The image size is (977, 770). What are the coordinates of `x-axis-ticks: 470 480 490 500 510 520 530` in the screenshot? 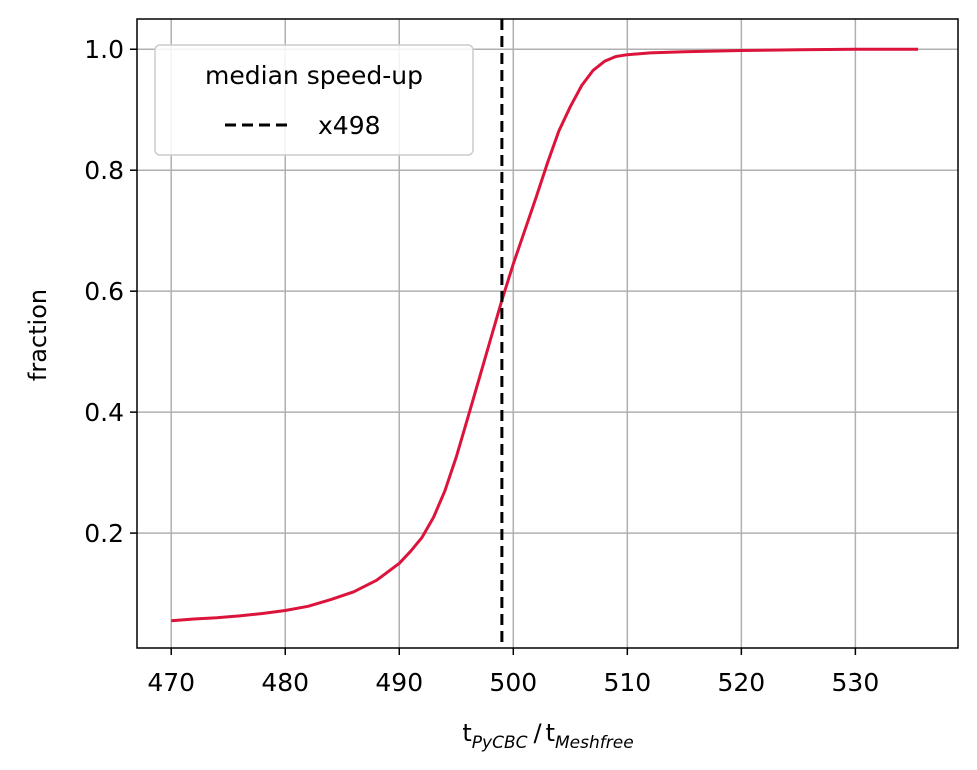 It's located at (513, 672).